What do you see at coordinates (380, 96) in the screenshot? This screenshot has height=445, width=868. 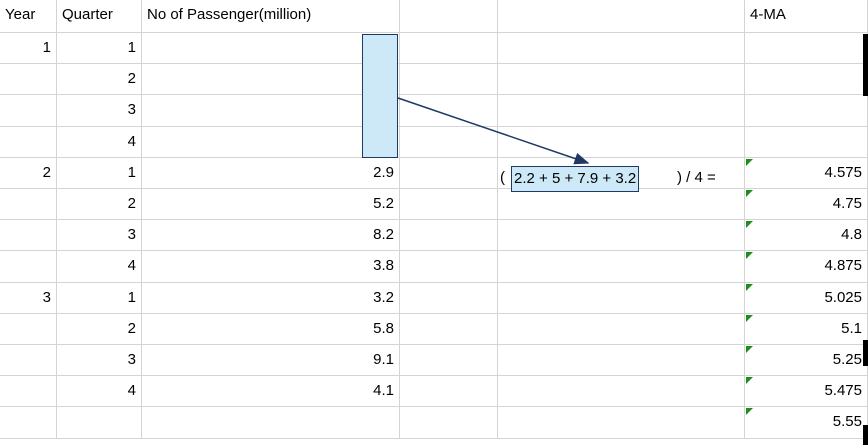 I see `selection-highlight` at bounding box center [380, 96].